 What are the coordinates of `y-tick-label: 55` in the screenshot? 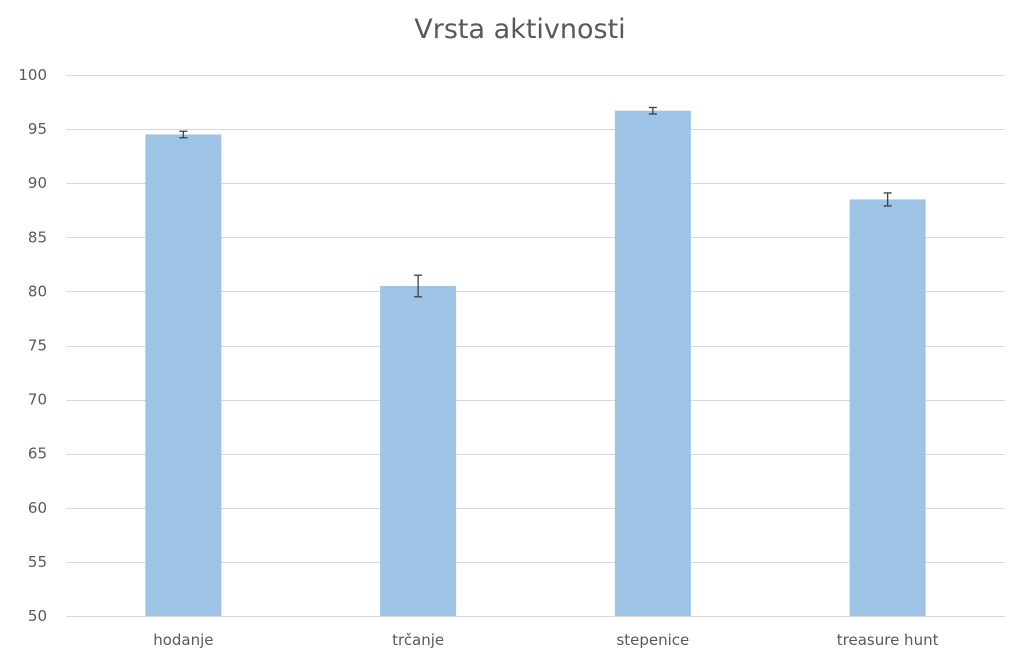 It's located at (37, 562).